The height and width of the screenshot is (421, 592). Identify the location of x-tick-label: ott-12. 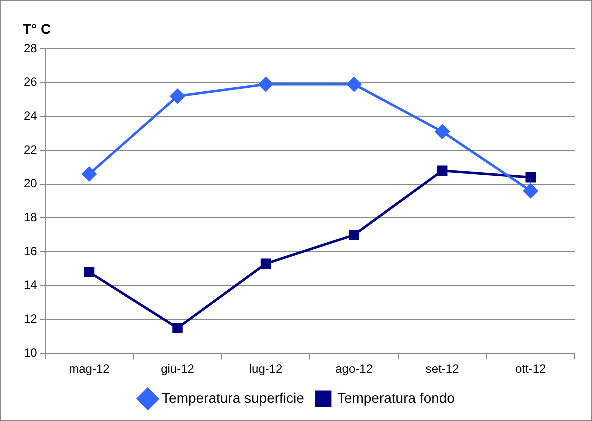
(531, 369).